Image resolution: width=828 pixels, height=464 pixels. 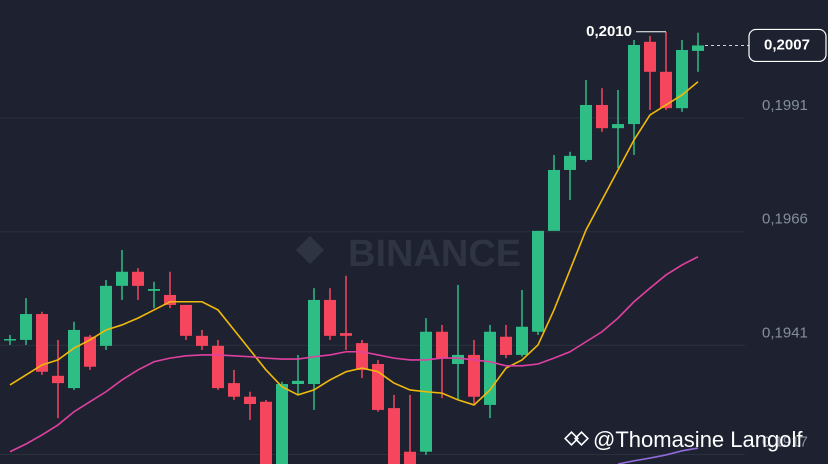 I want to click on last-price-box, so click(x=787, y=45).